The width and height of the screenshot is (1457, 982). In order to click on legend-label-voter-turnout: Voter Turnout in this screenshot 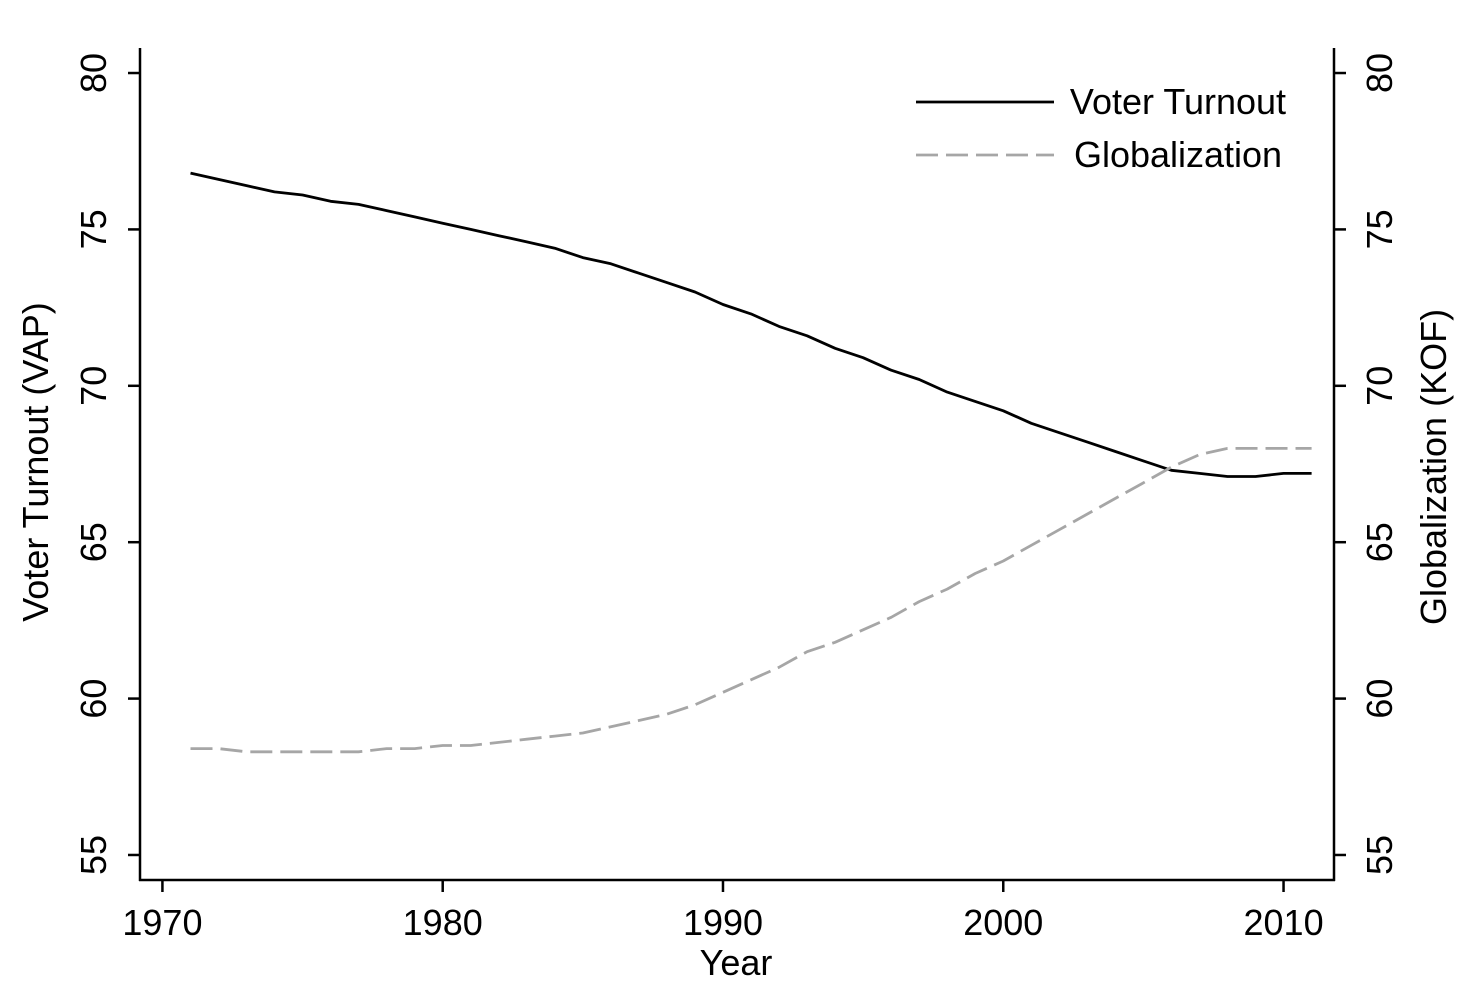, I will do `click(1178, 101)`.